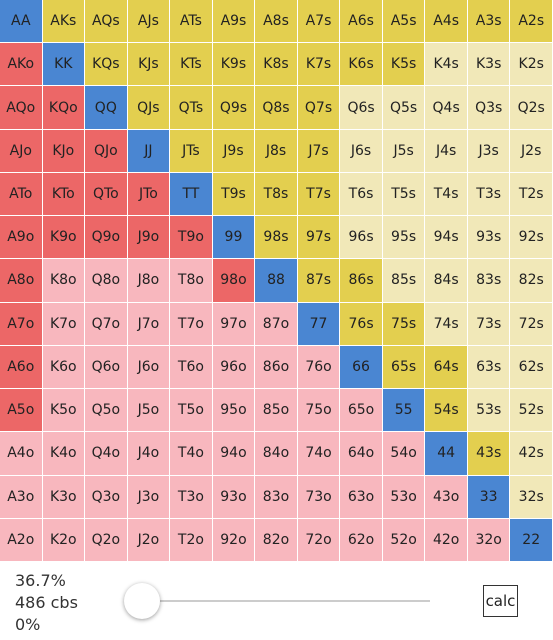 This screenshot has height=640, width=553. I want to click on hand-cell: K2s, so click(531, 65).